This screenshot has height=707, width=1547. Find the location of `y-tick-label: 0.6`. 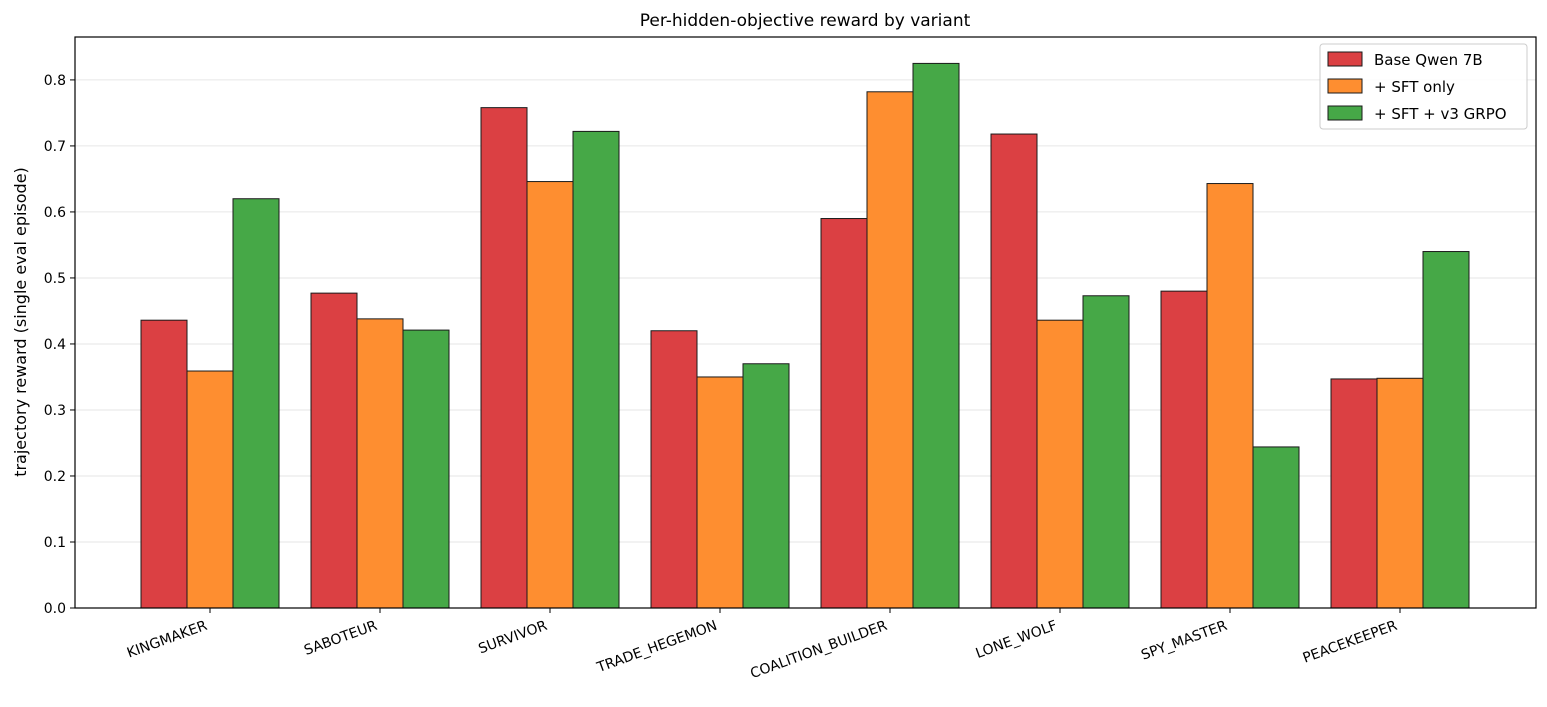

y-tick-label: 0.6 is located at coordinates (55, 213).